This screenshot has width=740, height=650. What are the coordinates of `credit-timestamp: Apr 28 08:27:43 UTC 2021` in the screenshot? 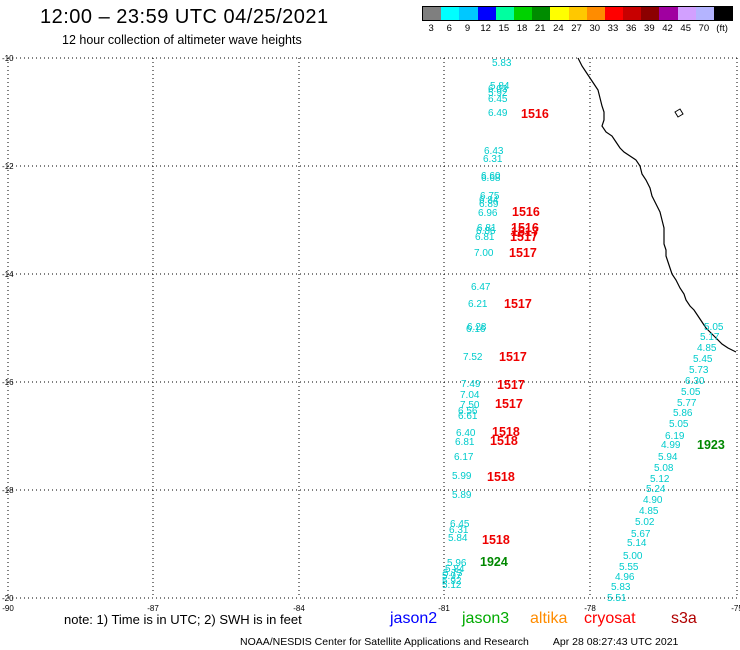 It's located at (615, 642).